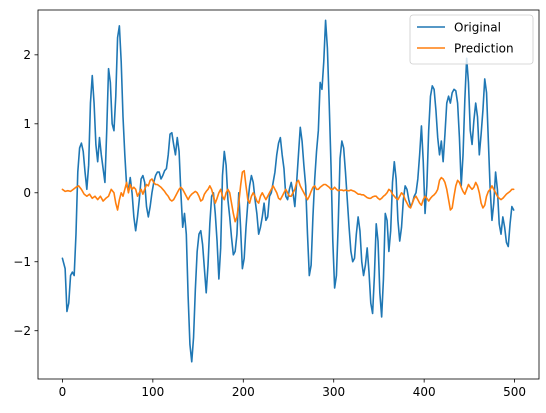  What do you see at coordinates (27, 124) in the screenshot?
I see `y-tick-label: 1` at bounding box center [27, 124].